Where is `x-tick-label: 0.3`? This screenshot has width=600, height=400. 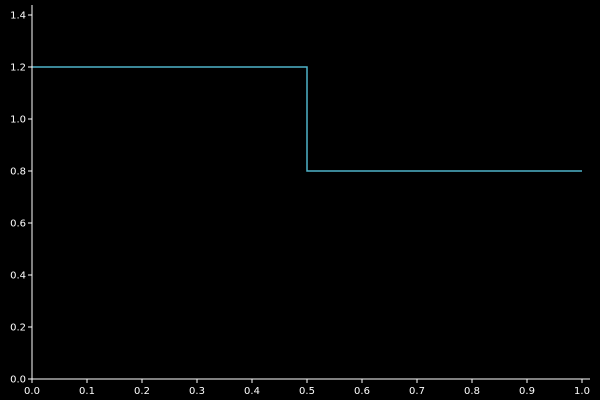 x-tick-label: 0.3 is located at coordinates (197, 391).